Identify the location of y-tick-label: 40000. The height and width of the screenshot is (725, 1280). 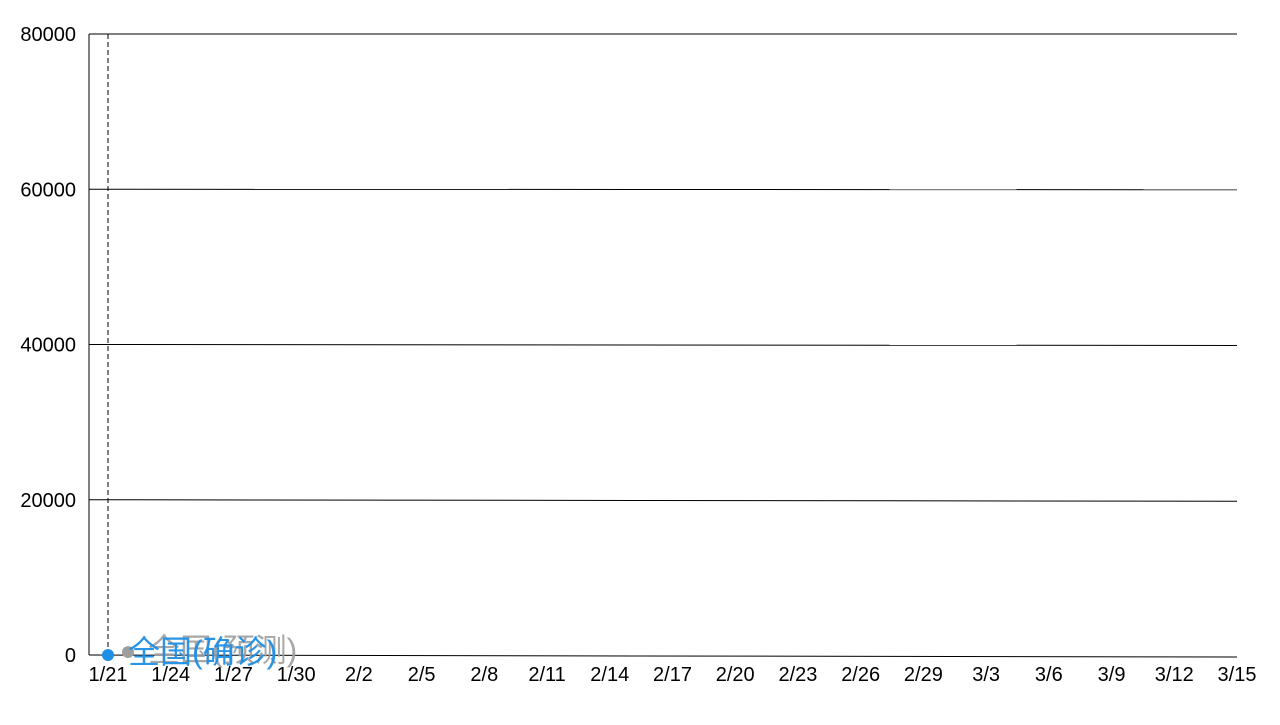
(48, 346).